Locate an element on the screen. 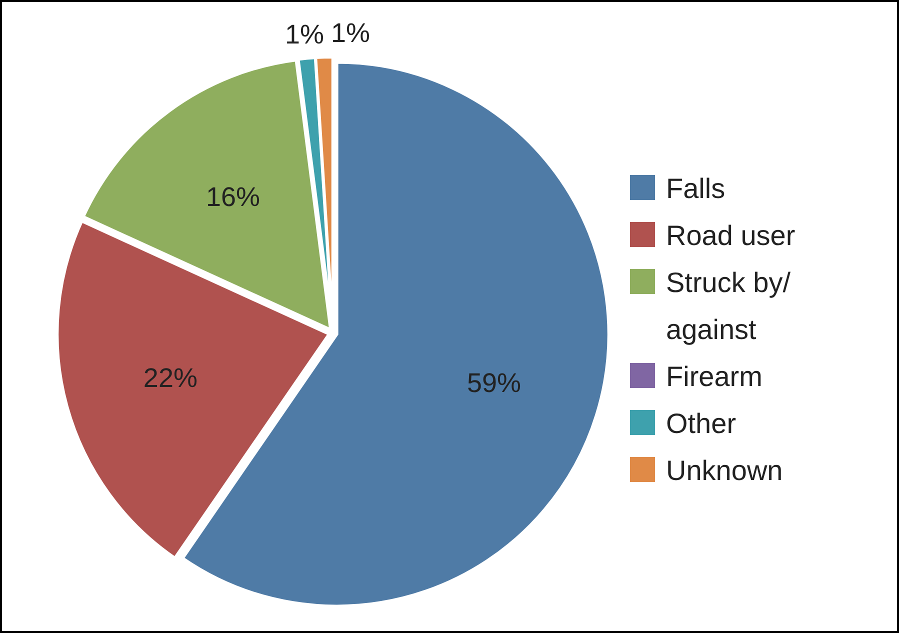 This screenshot has width=899, height=633. data-label: 16% is located at coordinates (233, 197).